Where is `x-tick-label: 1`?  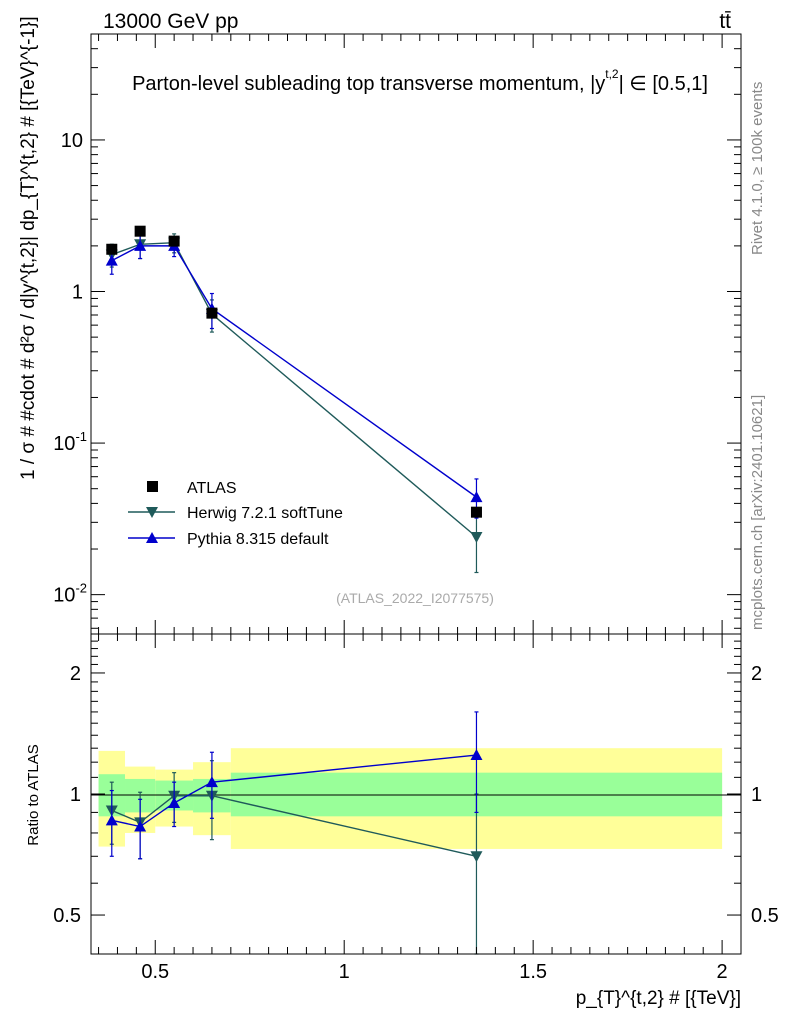
x-tick-label: 1 is located at coordinates (344, 972).